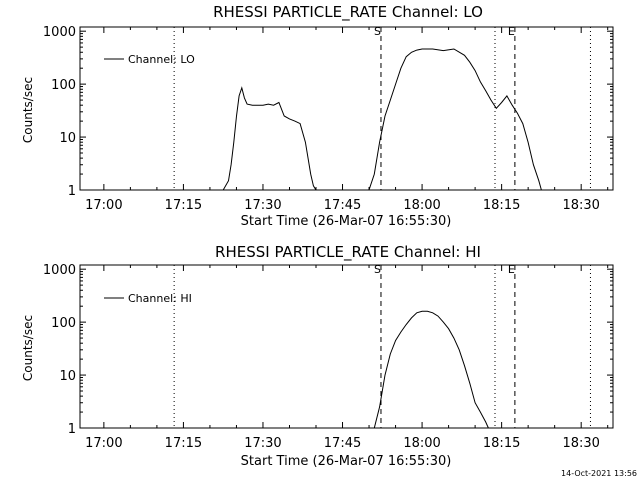 The height and width of the screenshot is (480, 640). What do you see at coordinates (382, 119) in the screenshot?
I see `series-line-lo` at bounding box center [382, 119].